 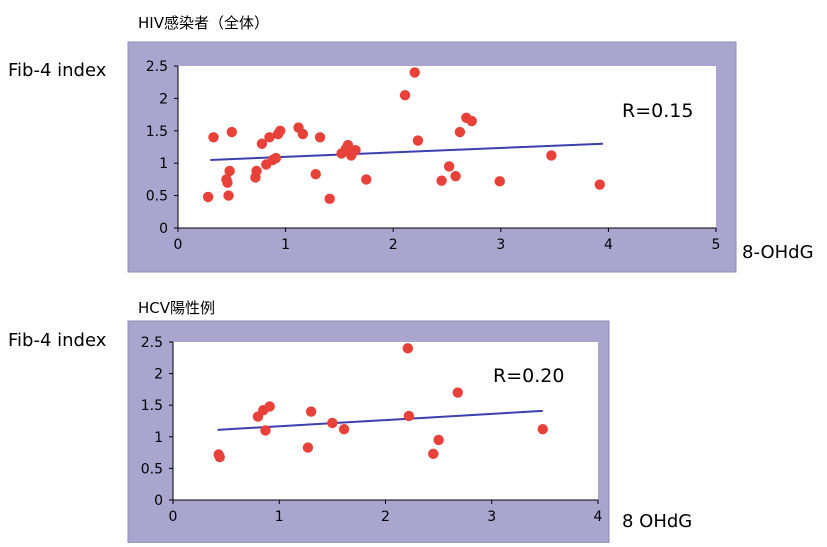 What do you see at coordinates (157, 197) in the screenshot?
I see `chart1-y-tick-label: 0.5` at bounding box center [157, 197].